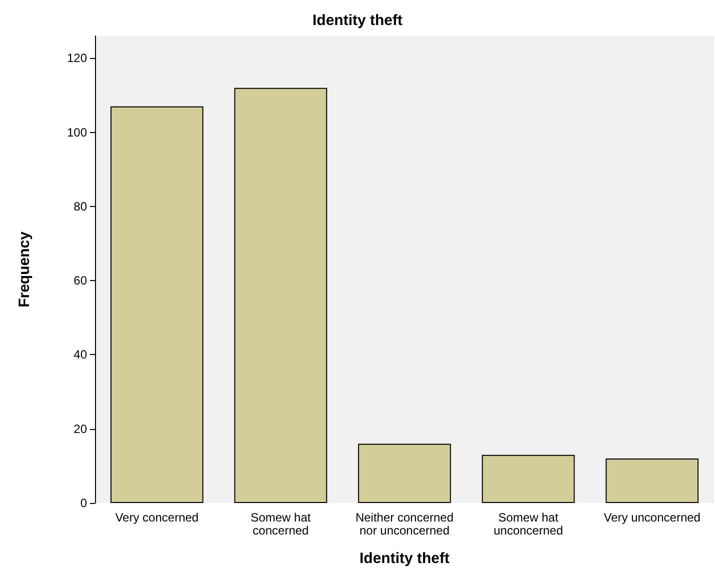 Image resolution: width=715 pixels, height=571 pixels. Describe the element at coordinates (281, 524) in the screenshot. I see `x-tick-label: Somew hat concerned` at that location.